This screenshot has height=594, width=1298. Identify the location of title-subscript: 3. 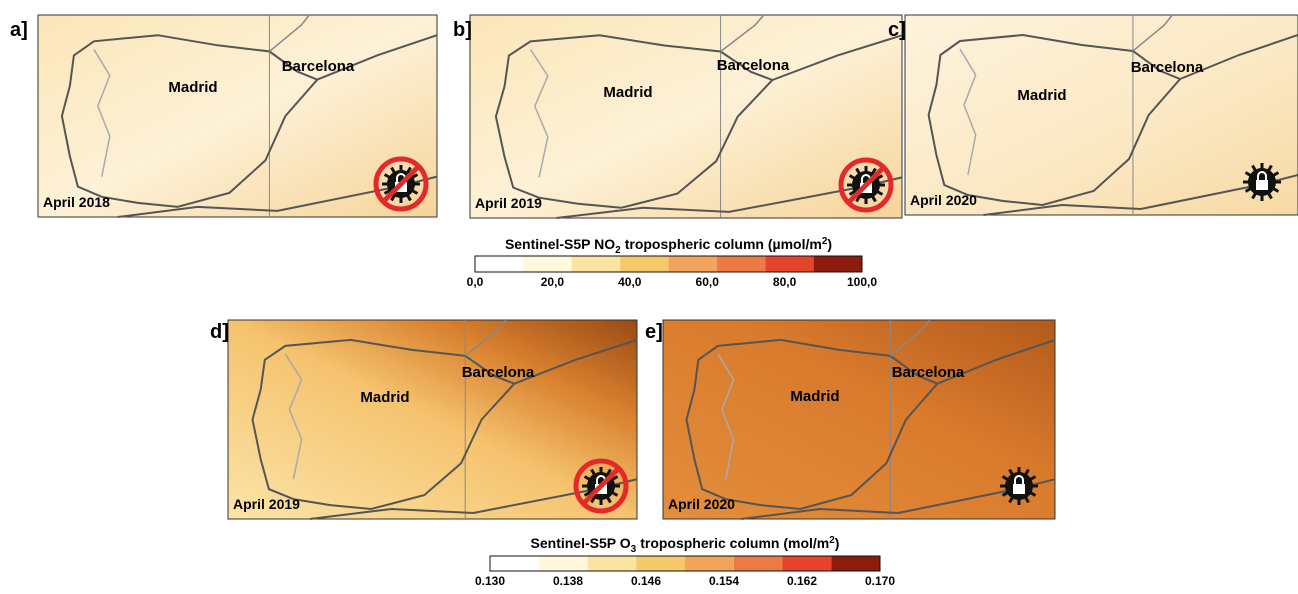
(634, 549).